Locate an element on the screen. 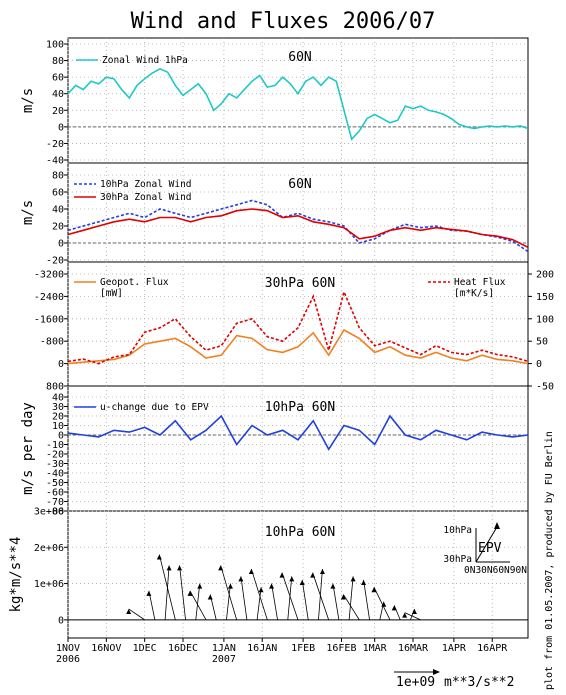 The image size is (566, 695). x-tick-label: 1NOV is located at coordinates (68, 648).